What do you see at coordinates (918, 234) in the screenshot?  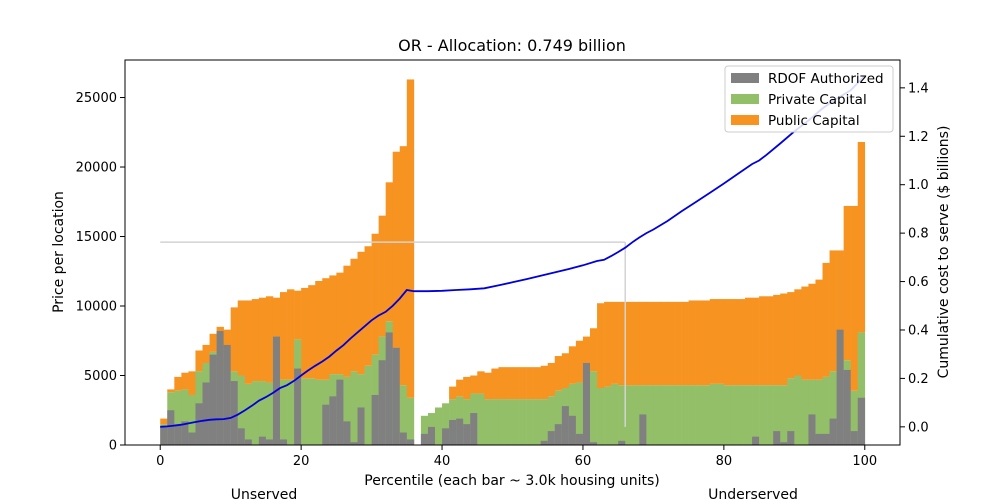 I see `y2-tick-label: 0.8` at bounding box center [918, 234].